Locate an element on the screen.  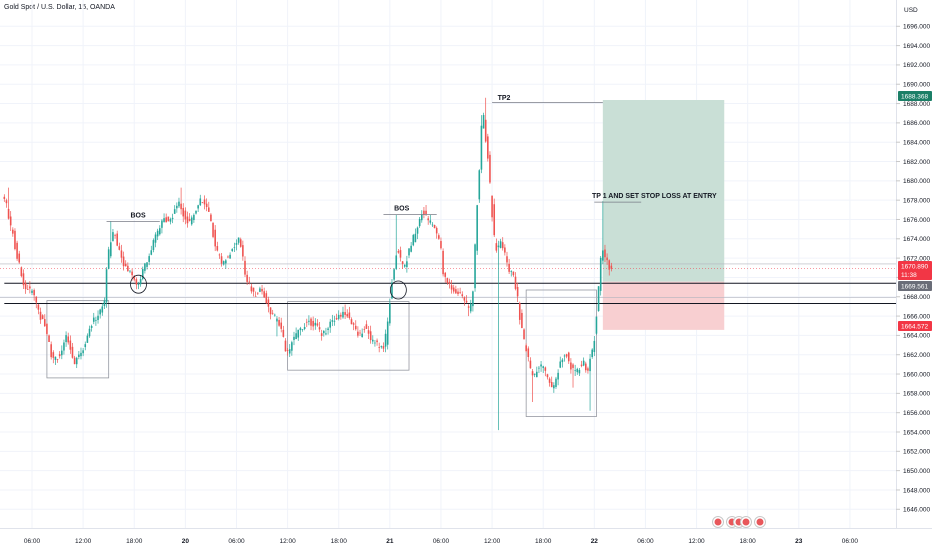
currency-label: USD is located at coordinates (911, 10).